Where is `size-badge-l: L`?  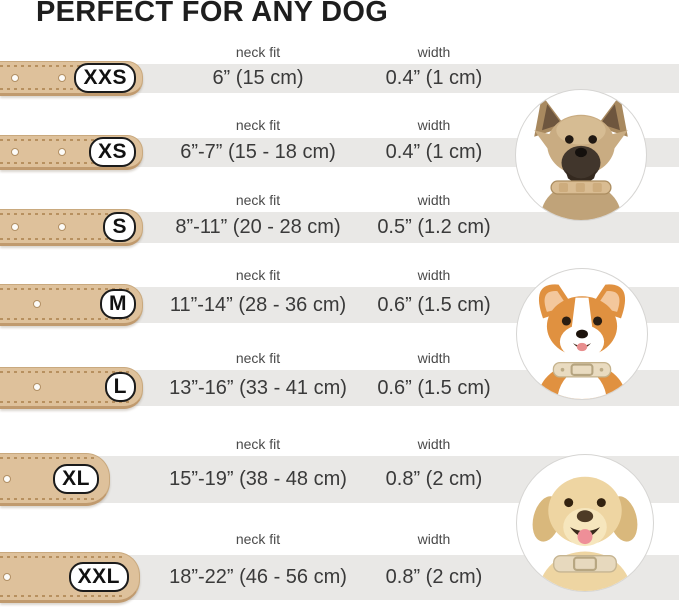
size-badge-l: L is located at coordinates (120, 387).